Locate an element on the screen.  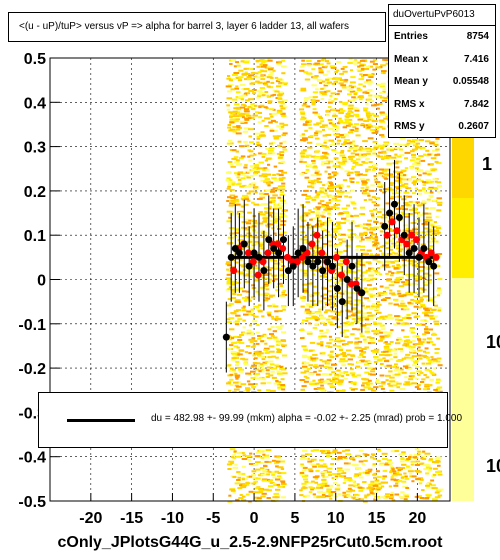
stats-value: 7.416 is located at coordinates (476, 59).